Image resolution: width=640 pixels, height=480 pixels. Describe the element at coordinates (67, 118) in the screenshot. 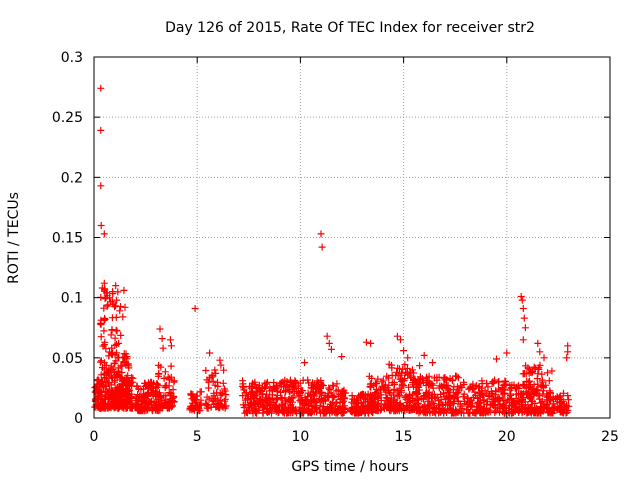

I see `y-tick-label: 0.25` at that location.